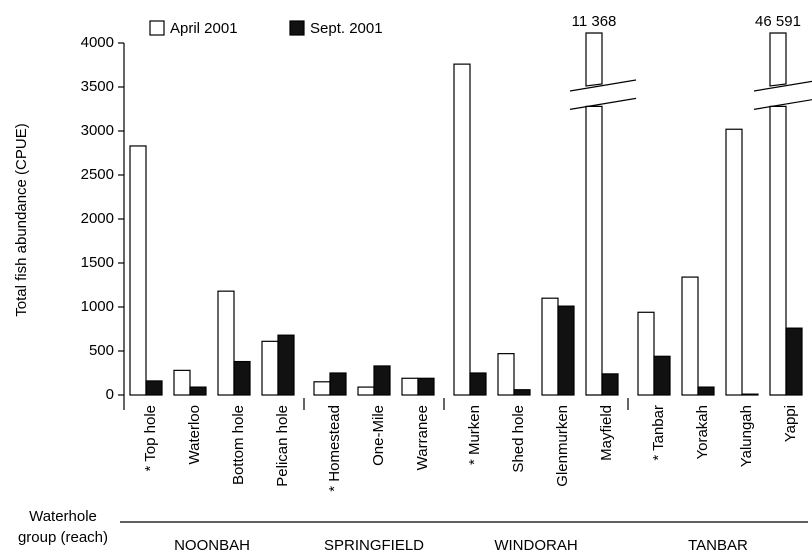 This screenshot has height=557, width=812. What do you see at coordinates (97, 306) in the screenshot?
I see `y-tick-label: 1000` at bounding box center [97, 306].